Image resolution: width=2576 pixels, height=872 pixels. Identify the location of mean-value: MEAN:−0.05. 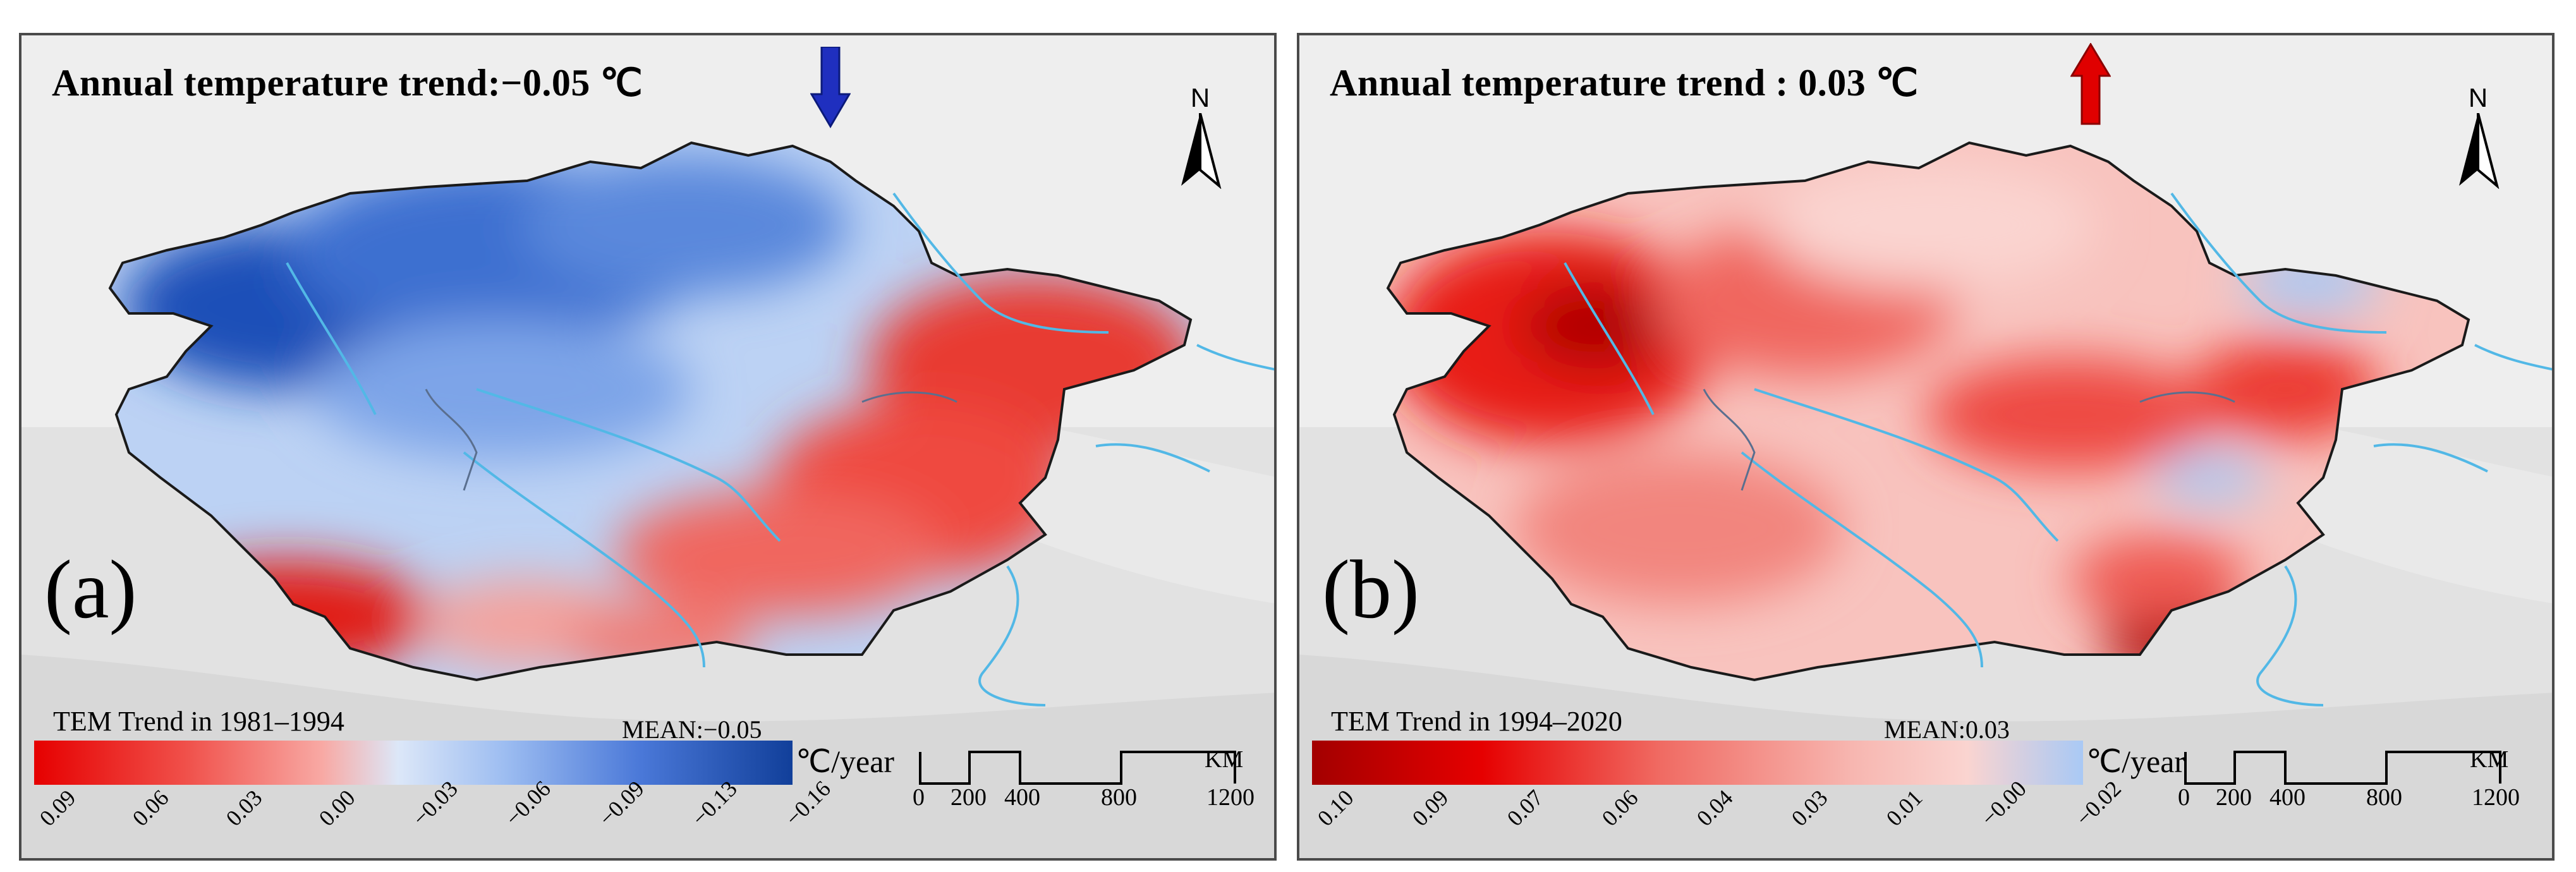
(692, 730).